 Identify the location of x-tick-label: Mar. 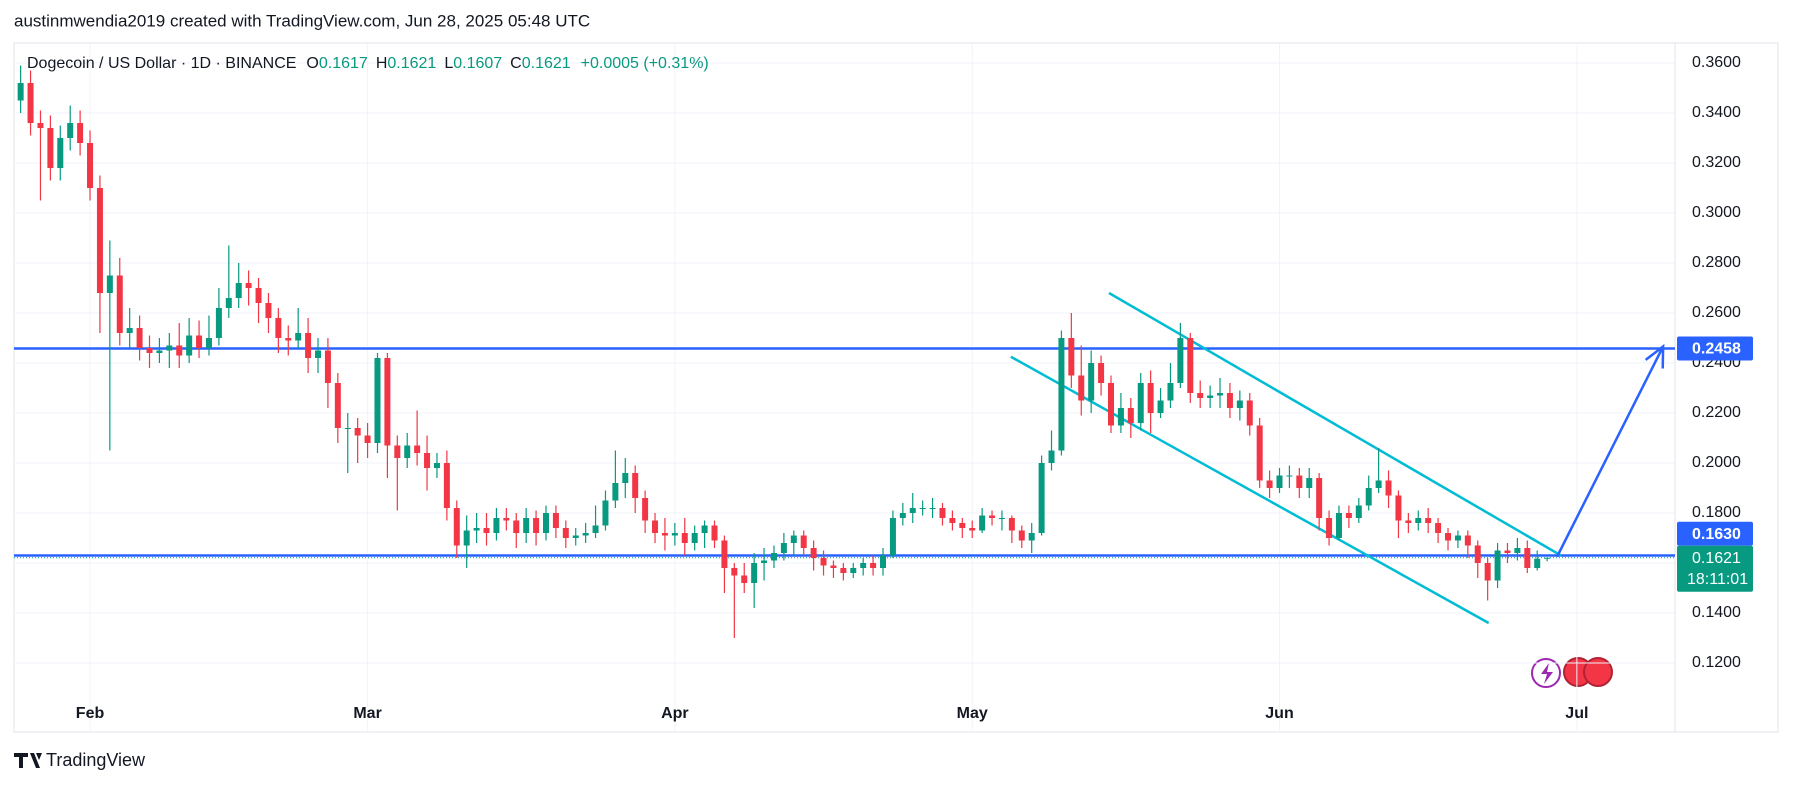
(367, 713).